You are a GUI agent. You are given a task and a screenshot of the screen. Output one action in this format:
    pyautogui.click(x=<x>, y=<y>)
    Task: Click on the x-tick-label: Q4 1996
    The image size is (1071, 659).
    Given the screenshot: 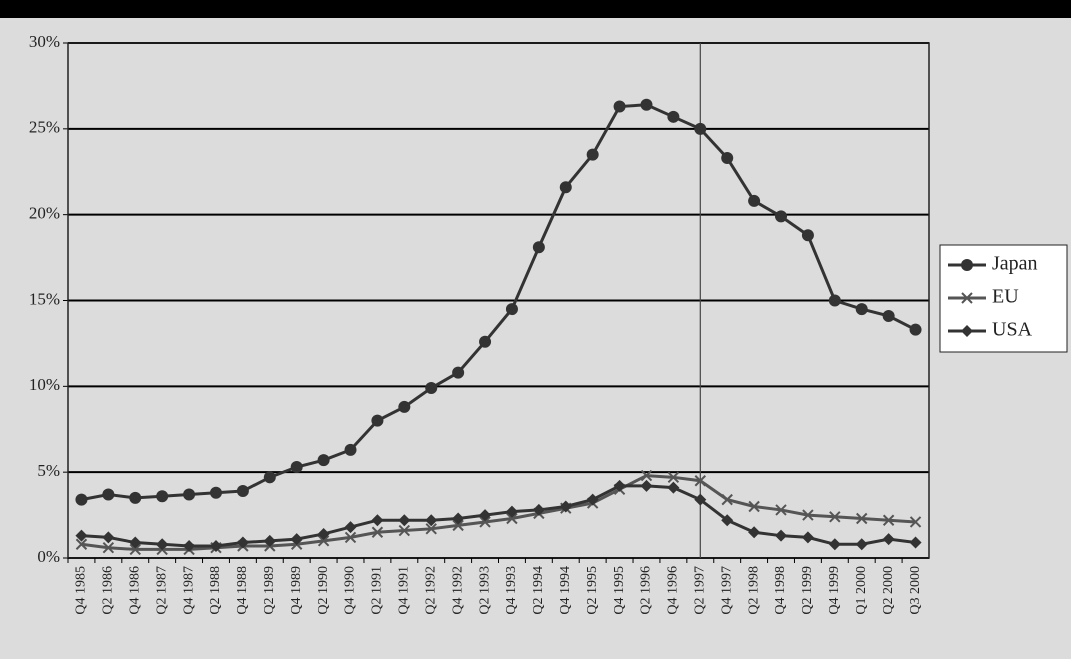 What is the action you would take?
    pyautogui.click(x=673, y=590)
    